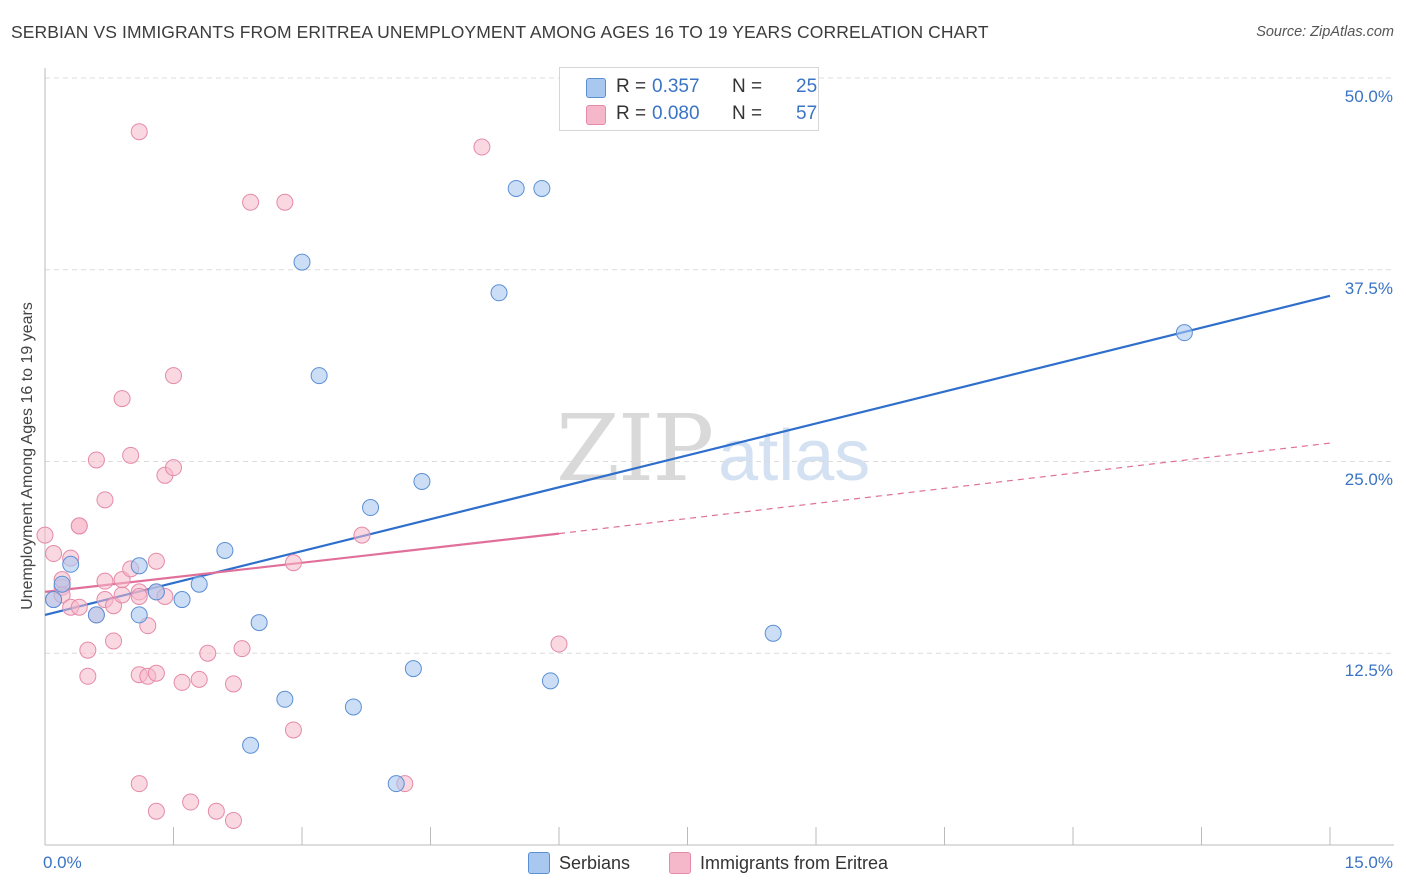 The image size is (1406, 892). What do you see at coordinates (794, 863) in the screenshot?
I see `bottom-legend-label-eritrea: Immigrants from Eritrea` at bounding box center [794, 863].